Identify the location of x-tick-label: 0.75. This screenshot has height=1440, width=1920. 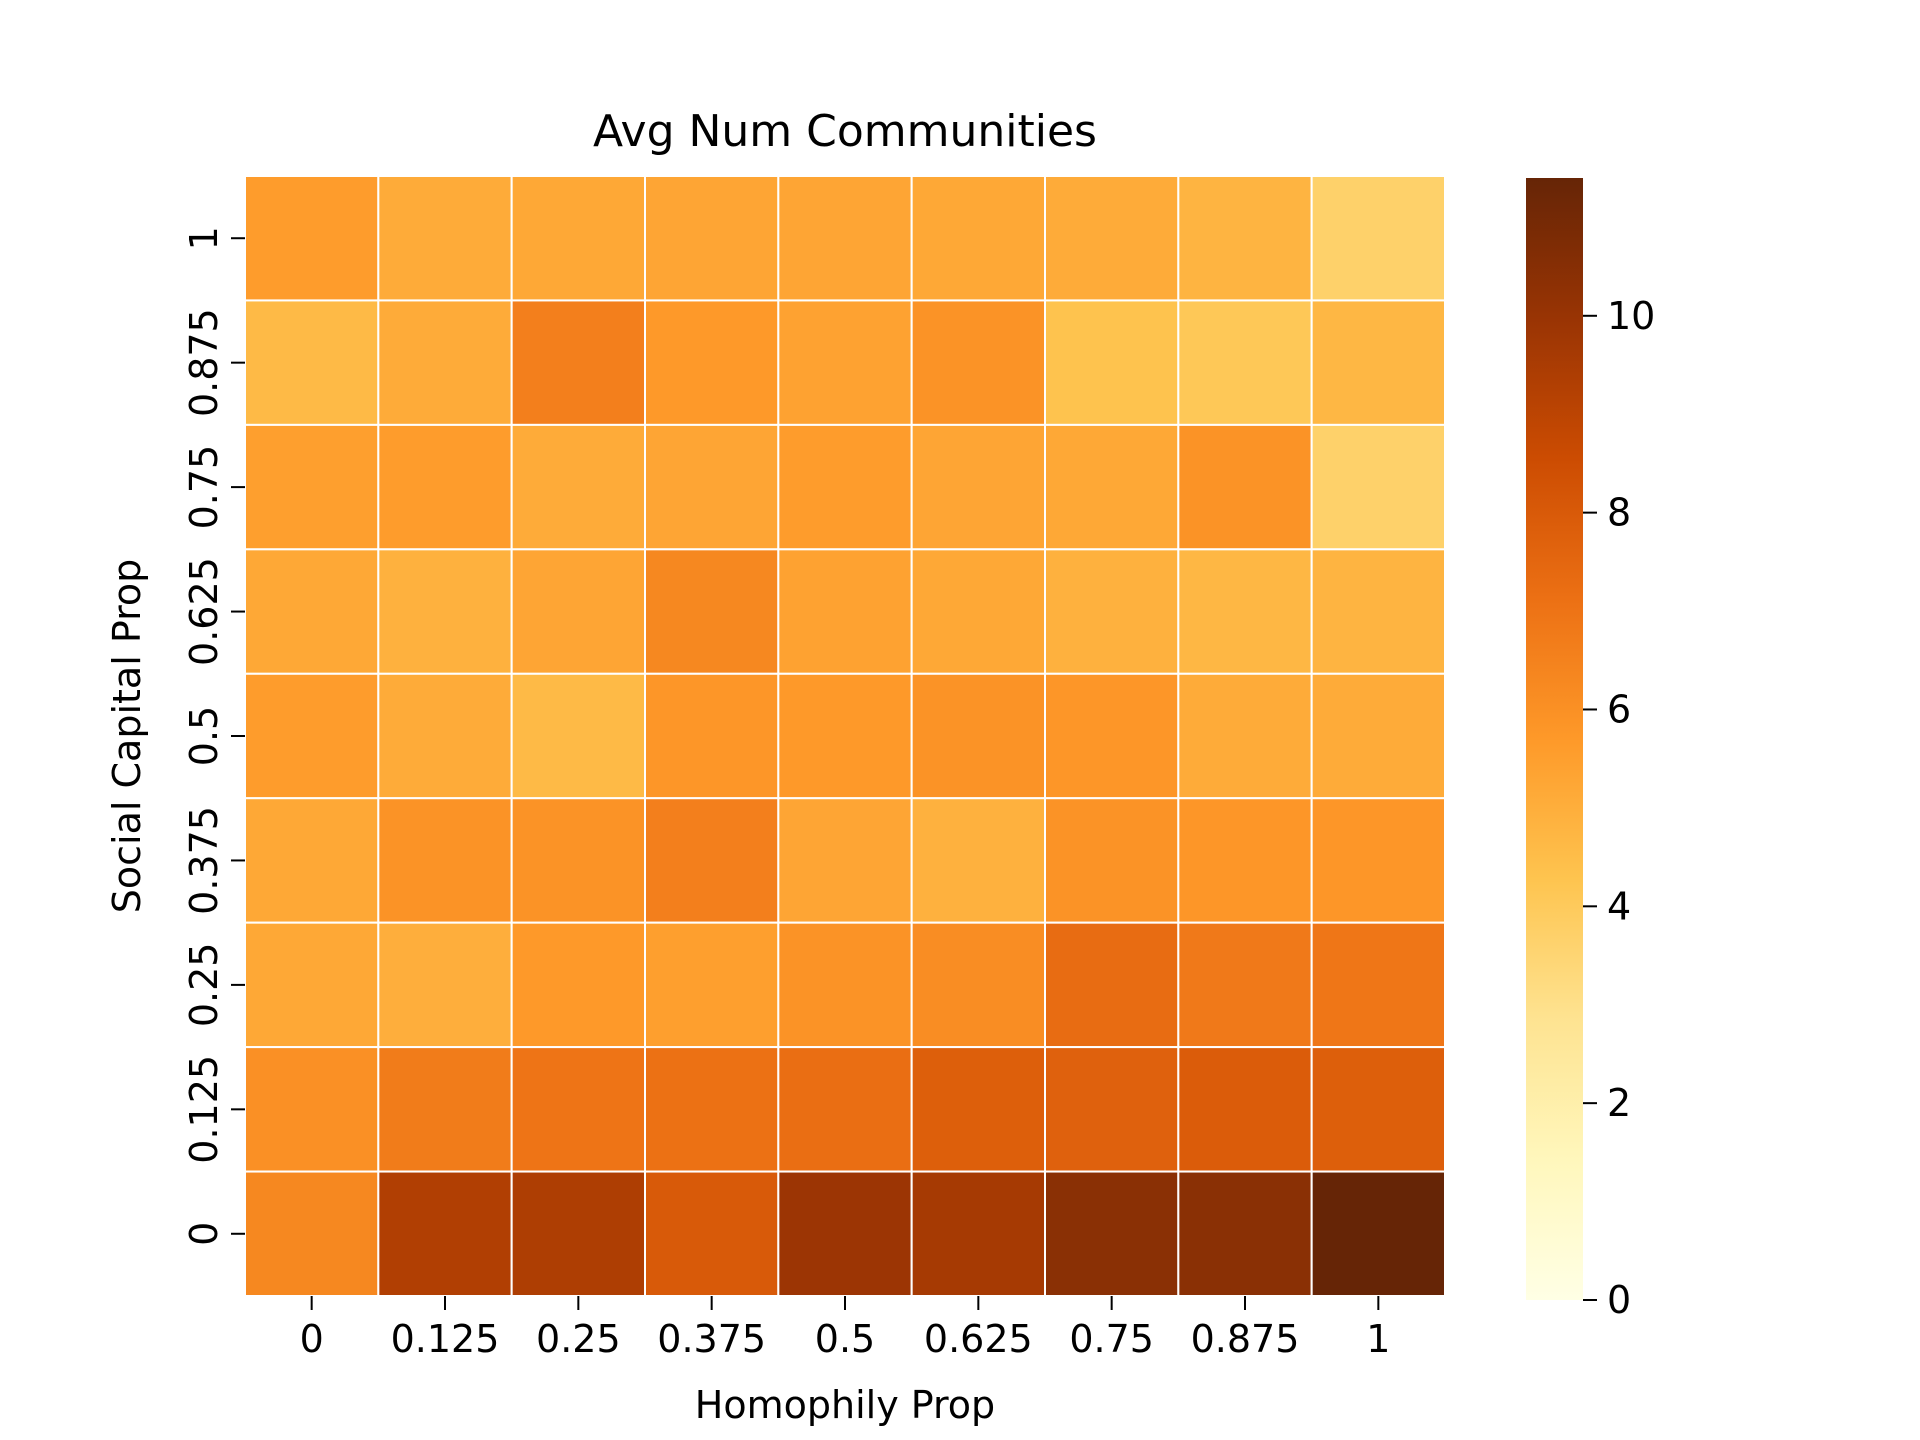
(1111, 1339).